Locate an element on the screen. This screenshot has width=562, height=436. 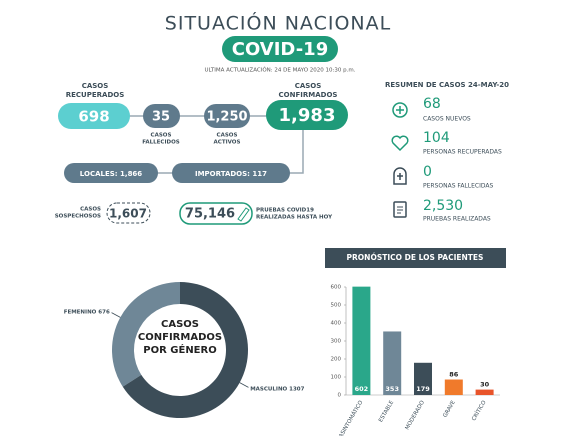
label: FALLECIDOS is located at coordinates (160, 143).